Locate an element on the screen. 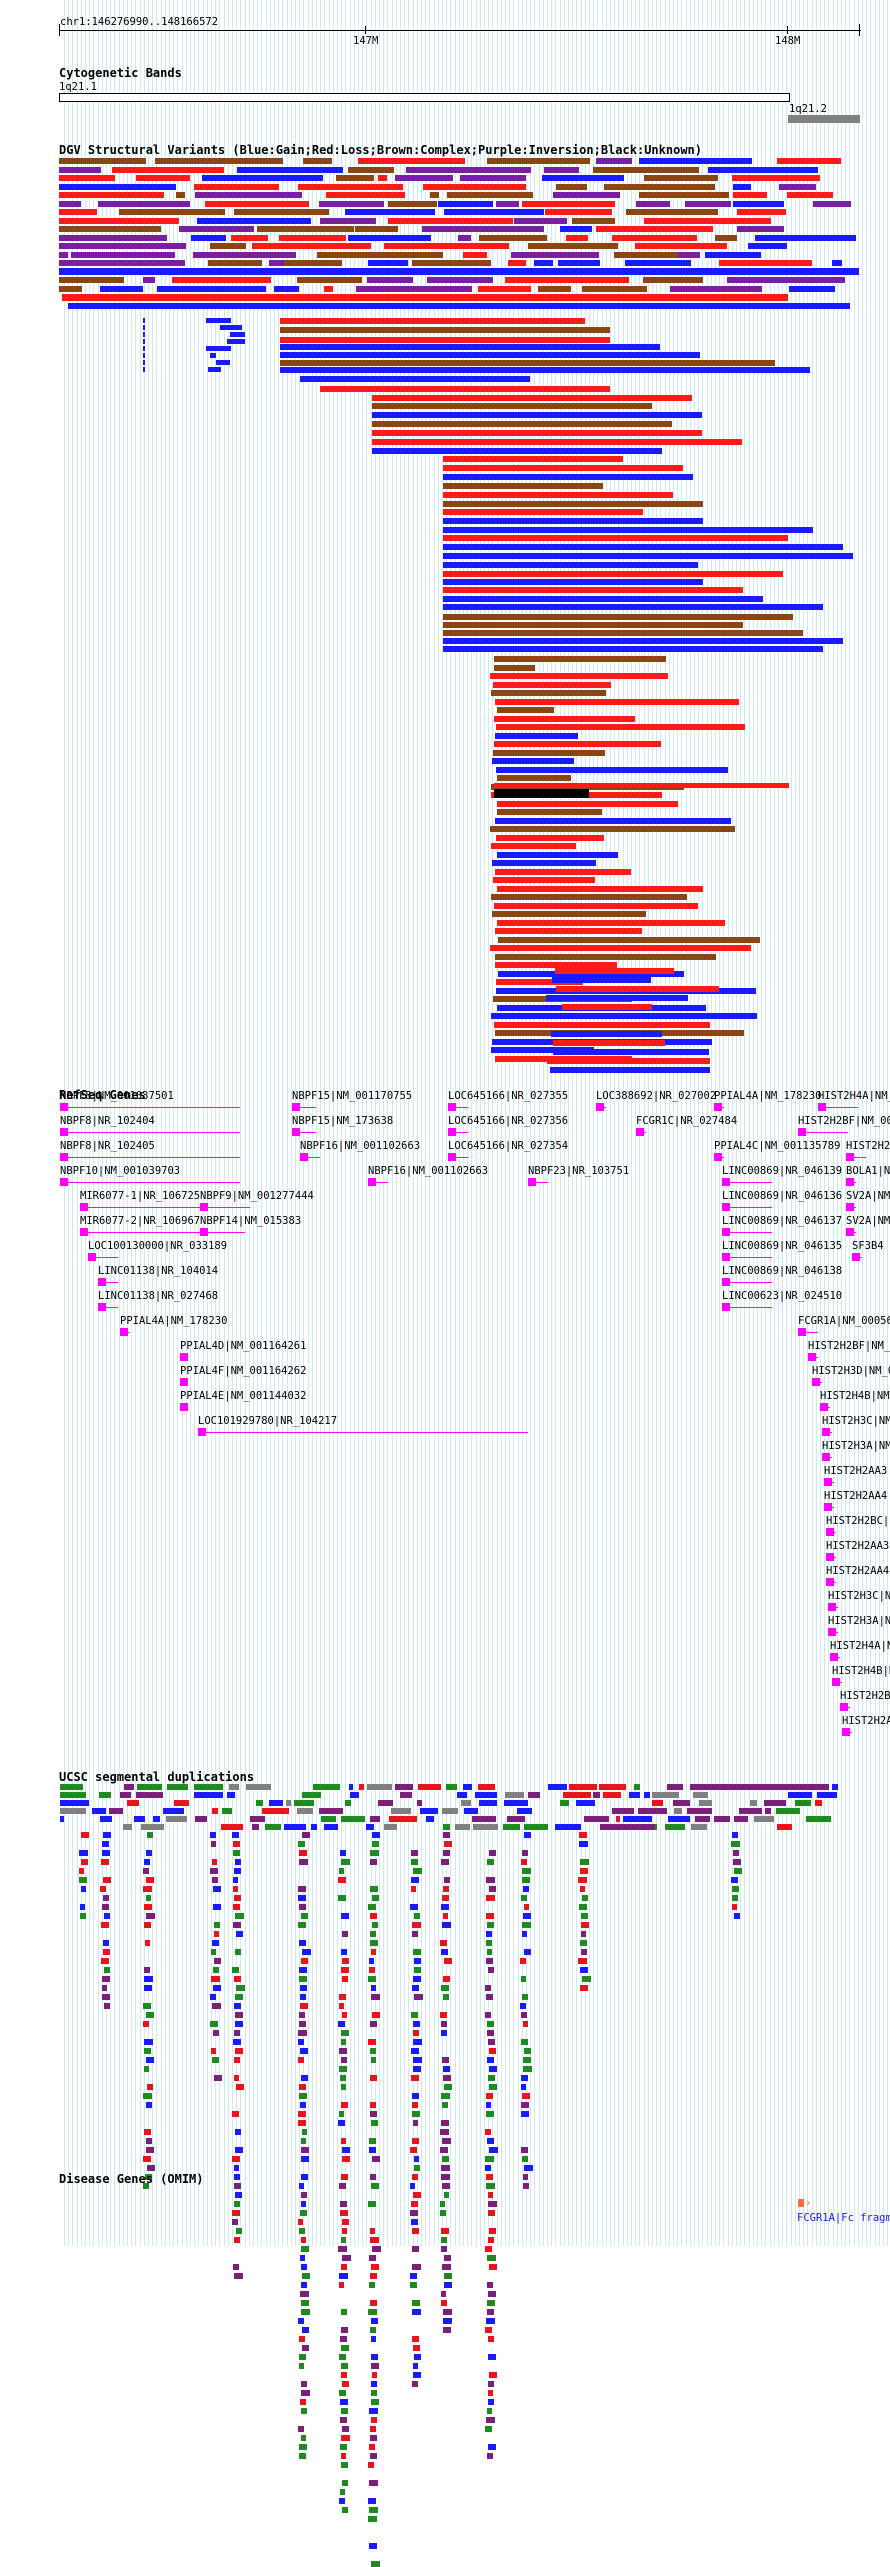 The width and height of the screenshot is (890, 2567). refseq-gene-label: NBPF16|NM_001102663 is located at coordinates (360, 1146).